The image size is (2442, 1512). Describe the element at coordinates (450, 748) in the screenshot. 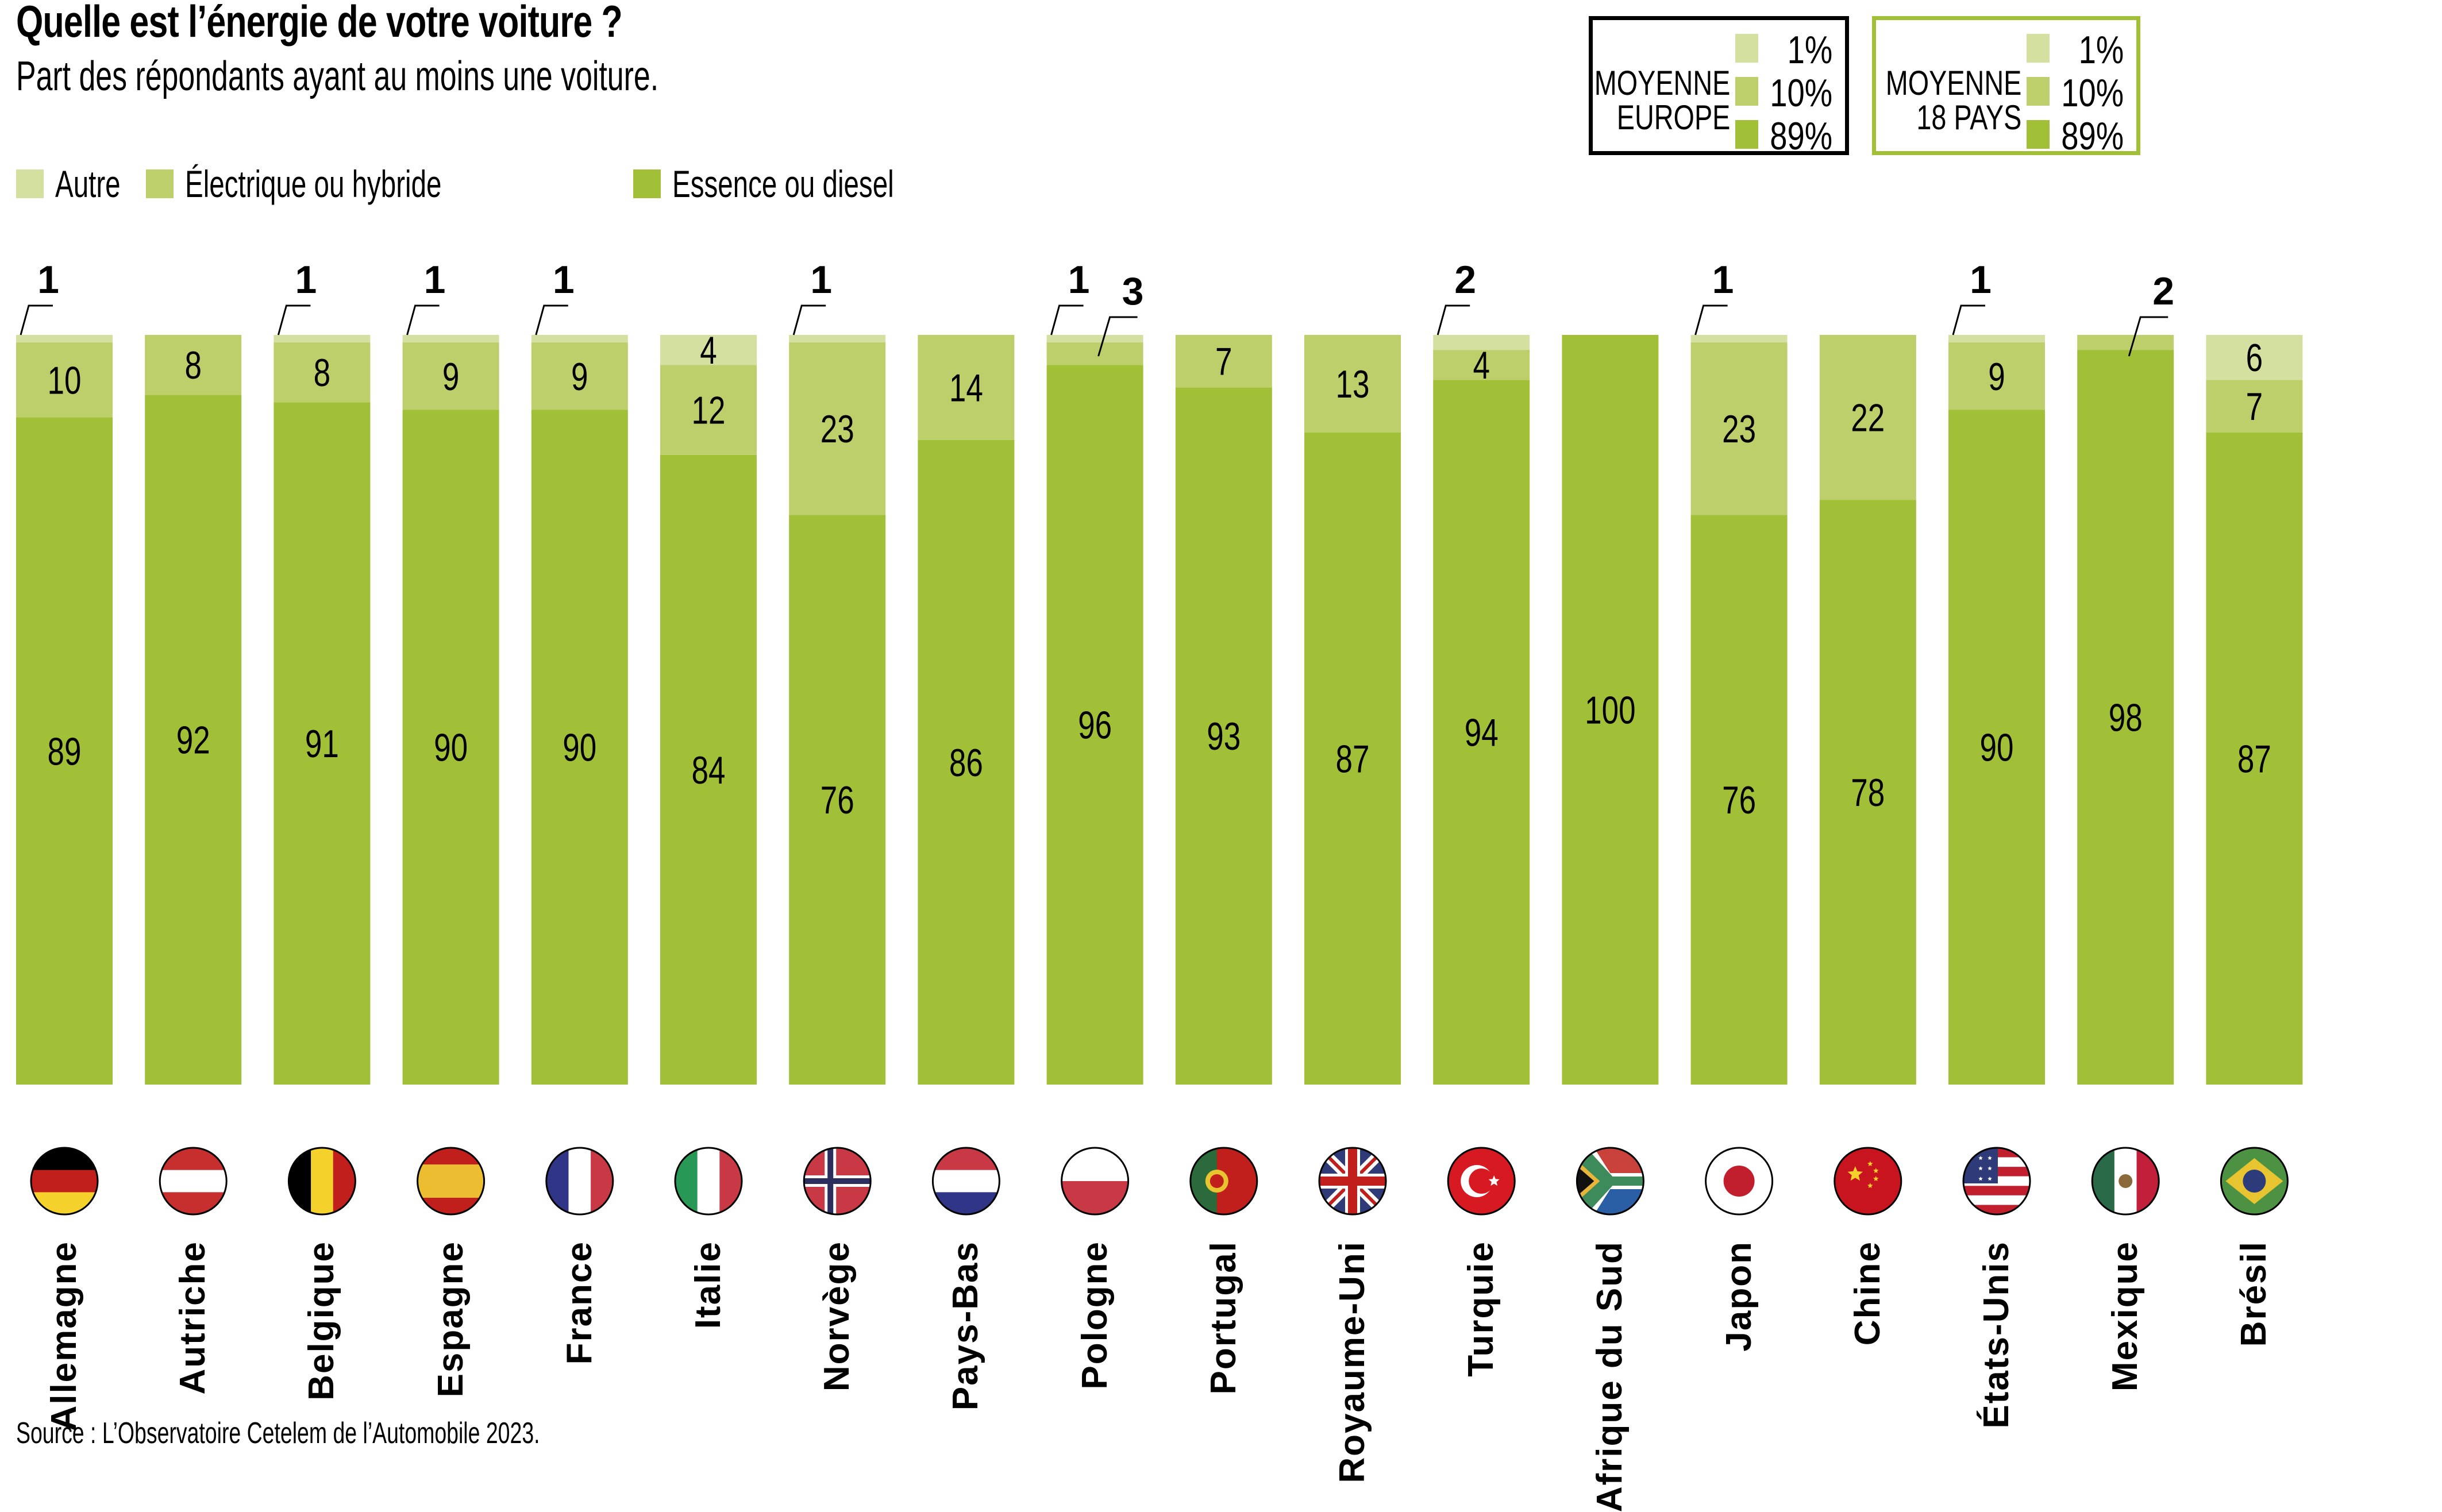

I see `bar-essence-ou-diesel-espagne` at that location.